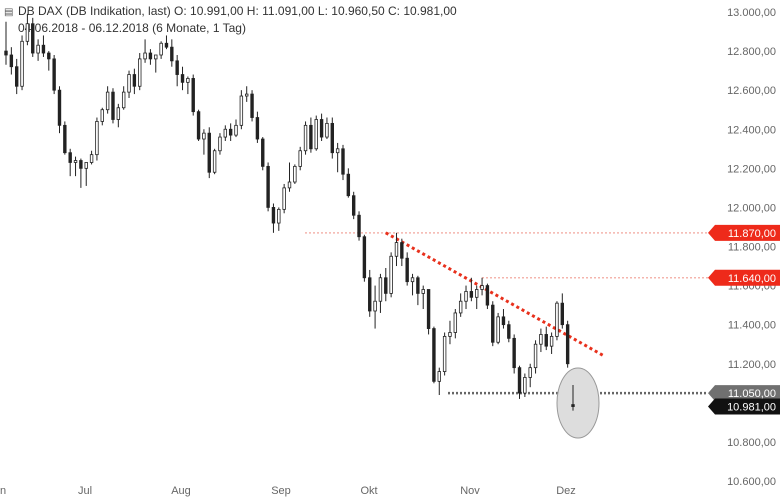 This screenshot has height=501, width=780. What do you see at coordinates (281, 491) in the screenshot?
I see `x-tick-label: Sep` at bounding box center [281, 491].